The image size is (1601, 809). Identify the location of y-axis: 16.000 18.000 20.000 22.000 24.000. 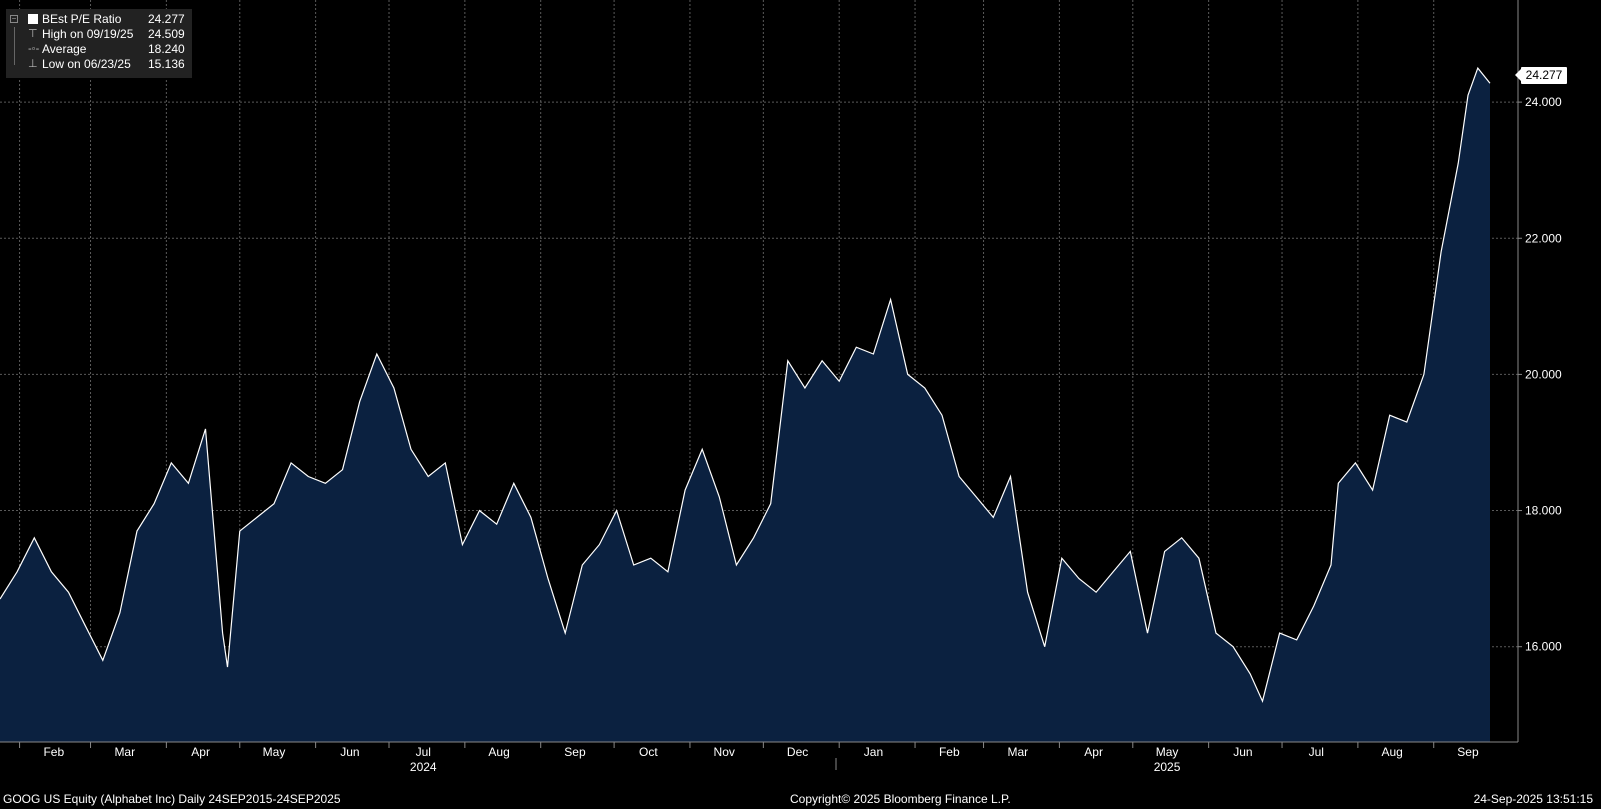
(1539, 371).